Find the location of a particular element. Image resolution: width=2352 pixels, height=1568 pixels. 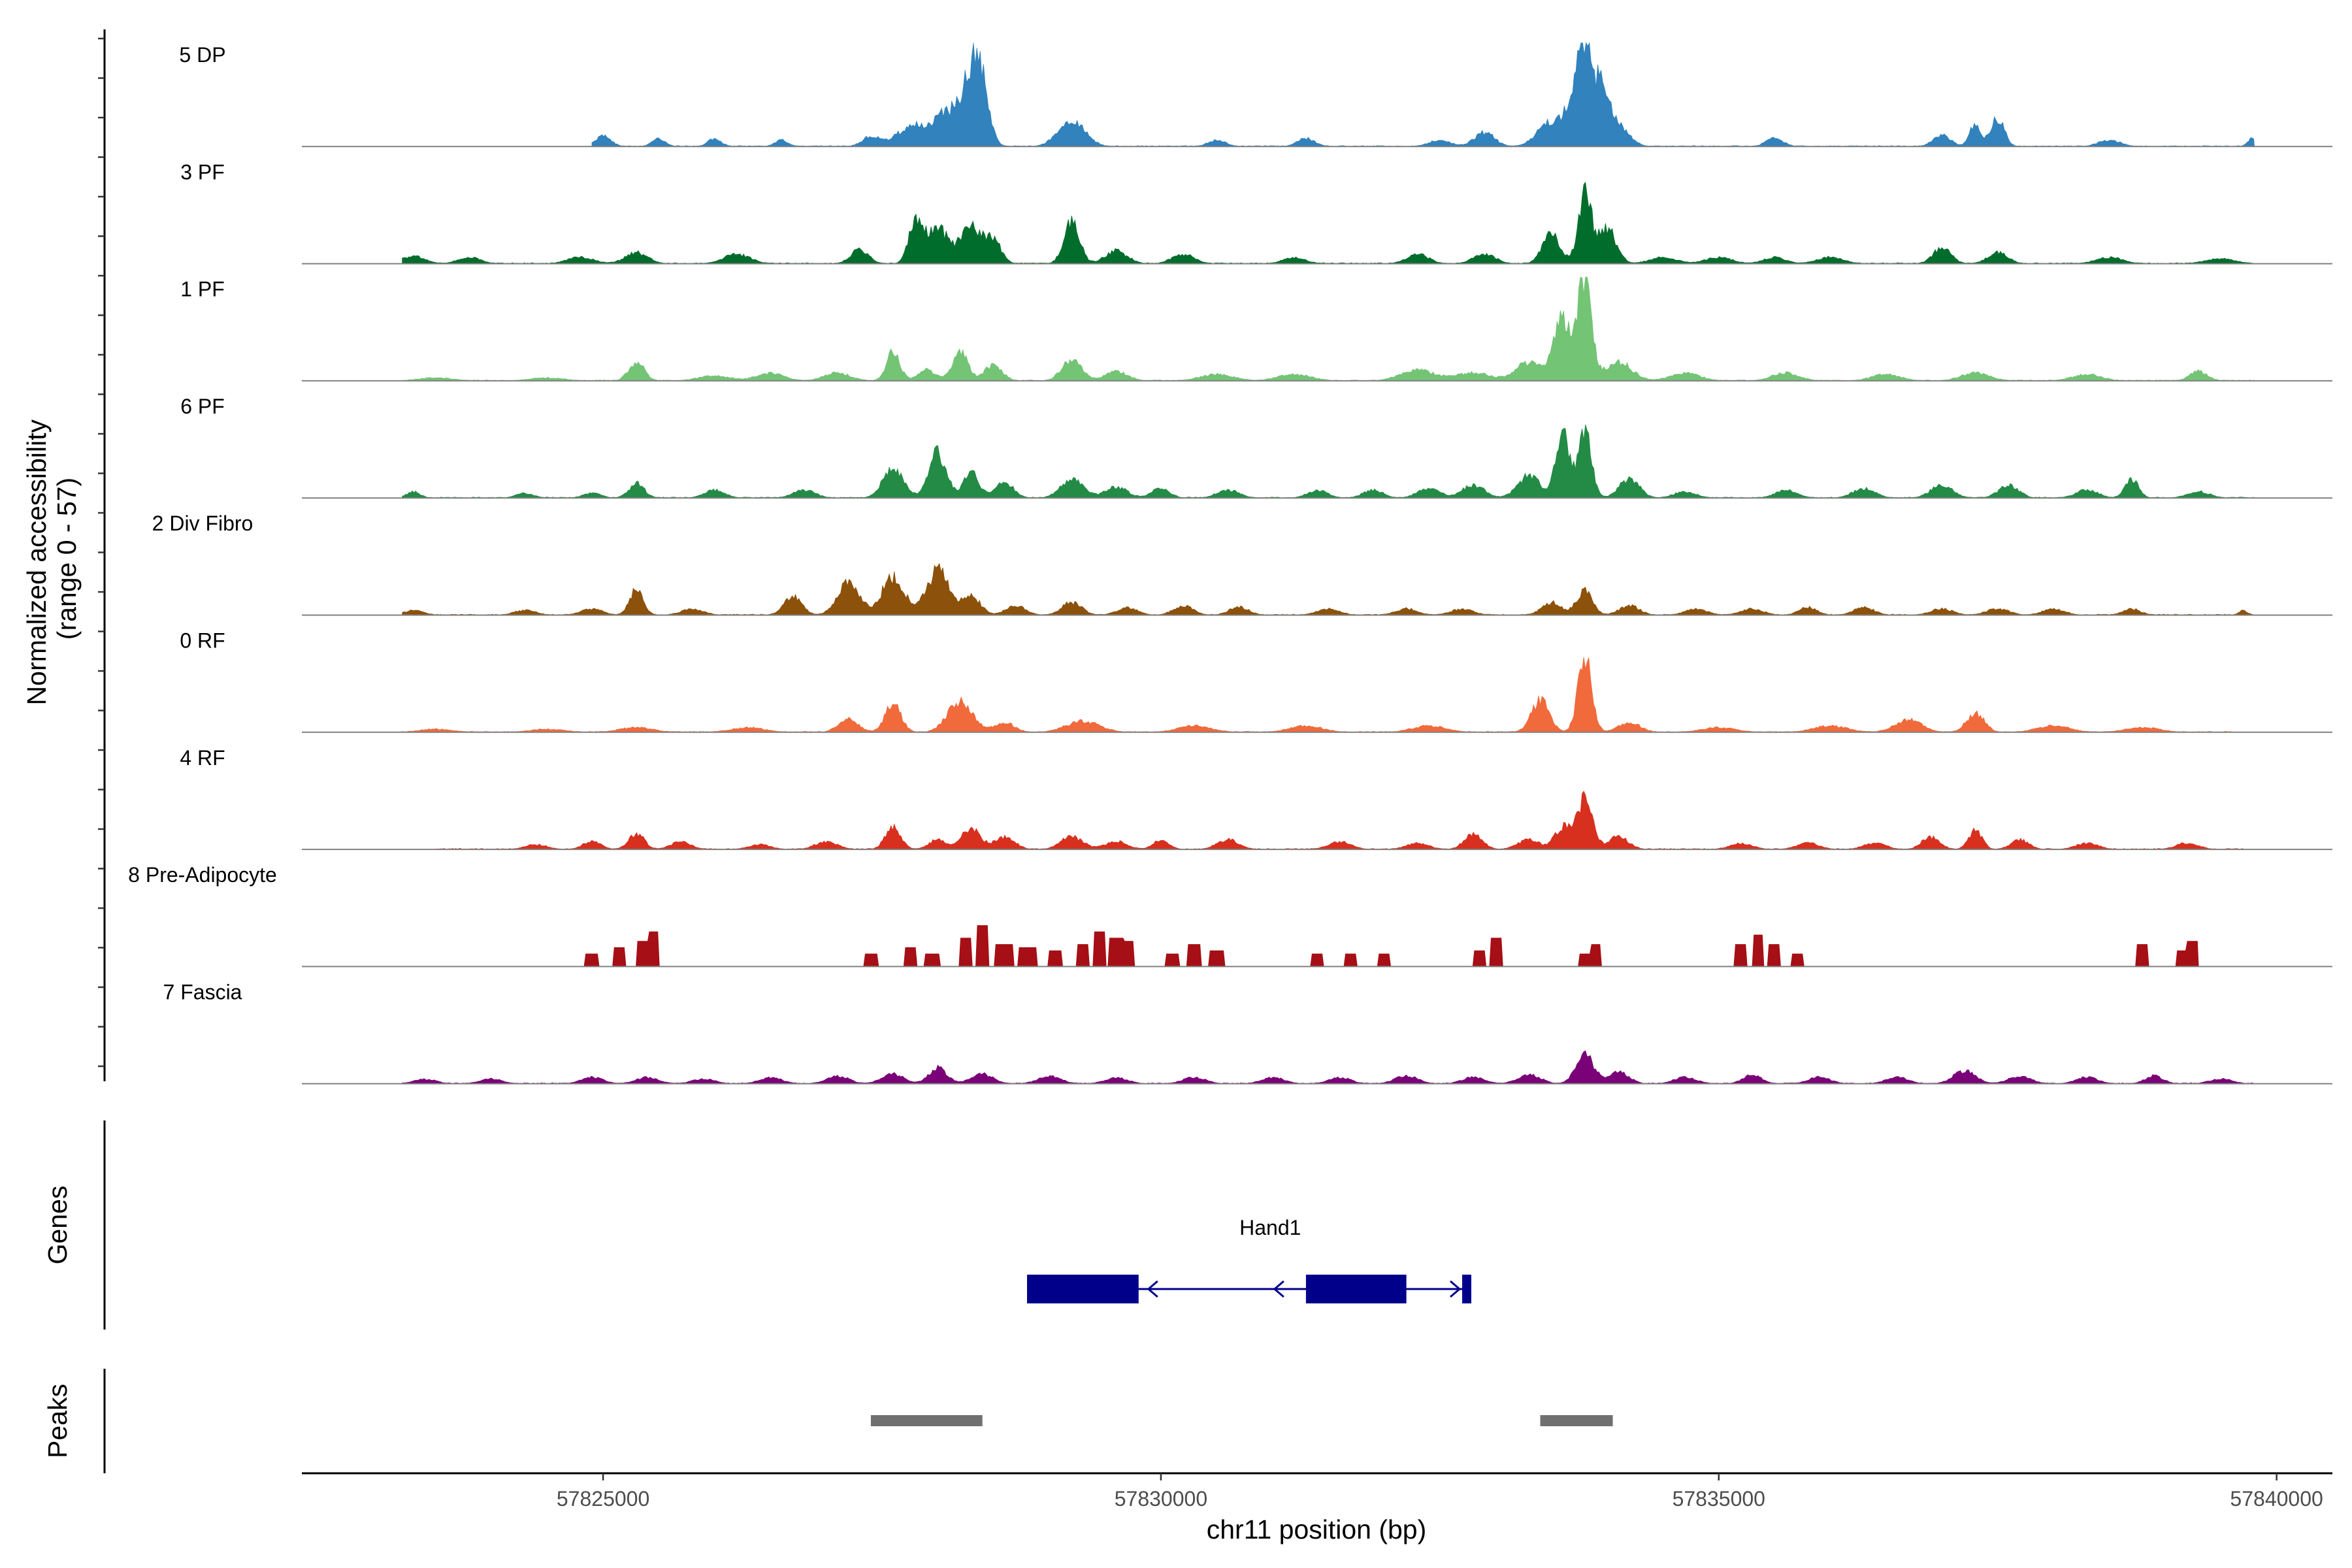

track-6-pf: 6 PF is located at coordinates (1256, 447).